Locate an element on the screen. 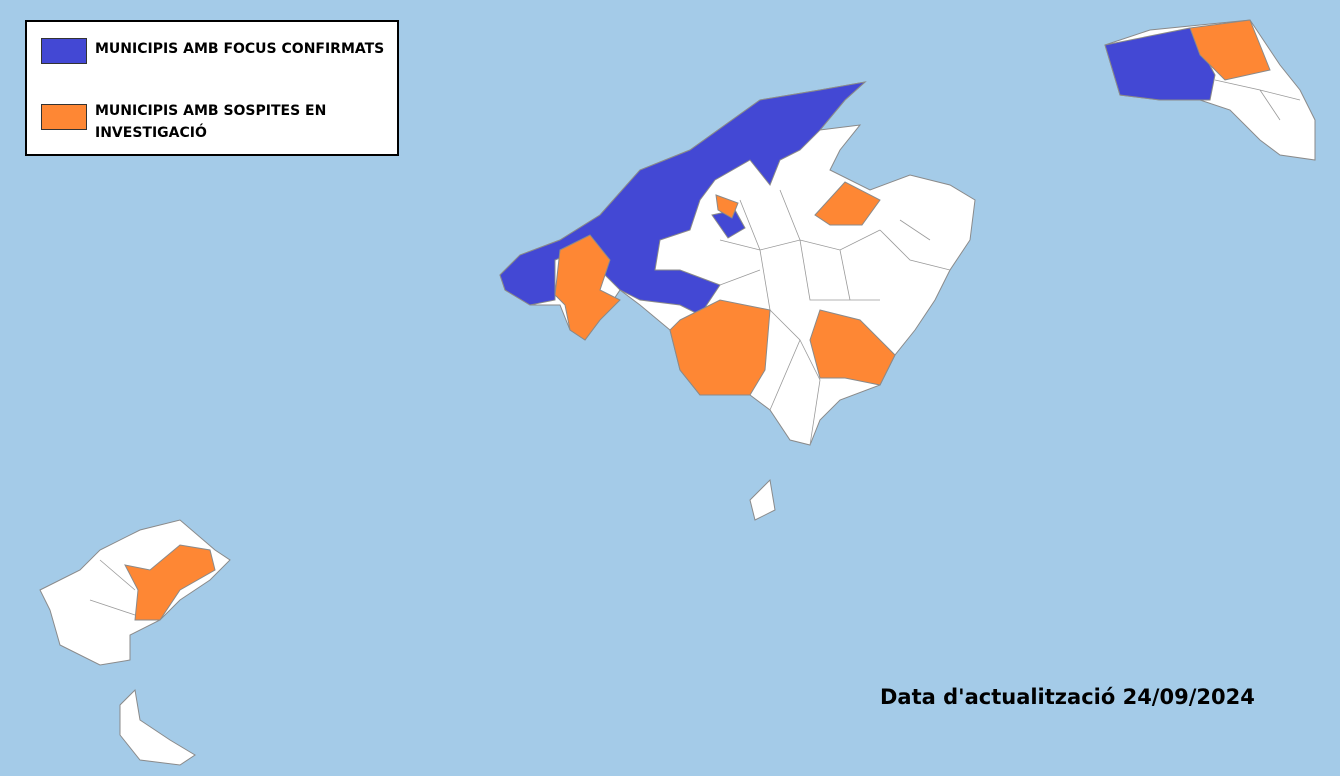 The image size is (1340, 776). legend-item: MUNICIPIS AMB SOSPITES EN INVESTIGACIÓ is located at coordinates (188, 122).